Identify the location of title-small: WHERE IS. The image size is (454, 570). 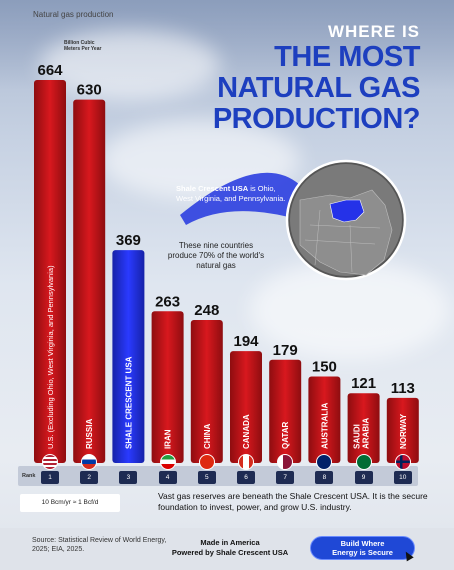
(373, 31).